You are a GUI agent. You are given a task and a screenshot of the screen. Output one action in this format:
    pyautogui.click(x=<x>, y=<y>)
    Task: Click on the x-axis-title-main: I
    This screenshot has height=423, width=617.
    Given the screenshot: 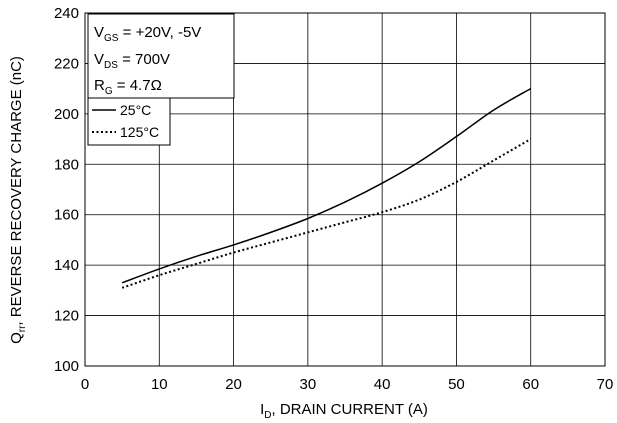 What is the action you would take?
    pyautogui.click(x=262, y=409)
    